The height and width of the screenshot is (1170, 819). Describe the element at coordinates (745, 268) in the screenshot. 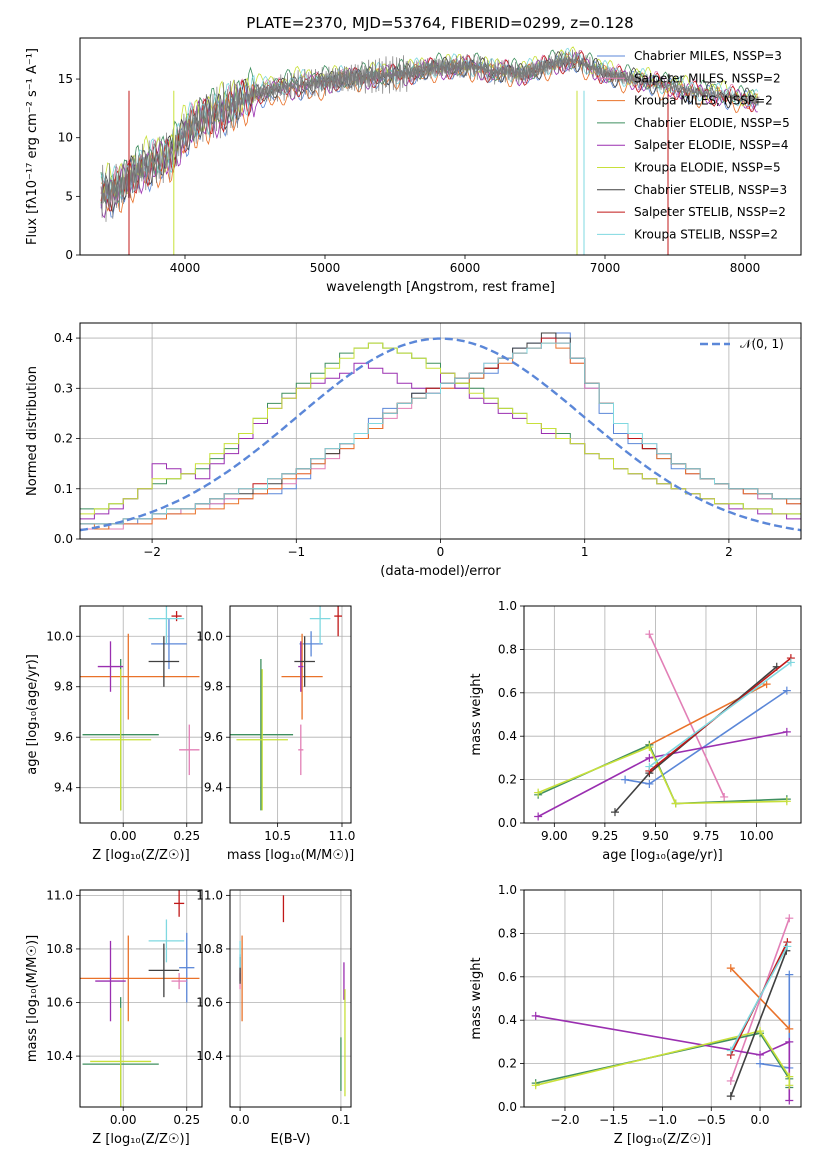

I see `x-tick-label: 8000` at that location.